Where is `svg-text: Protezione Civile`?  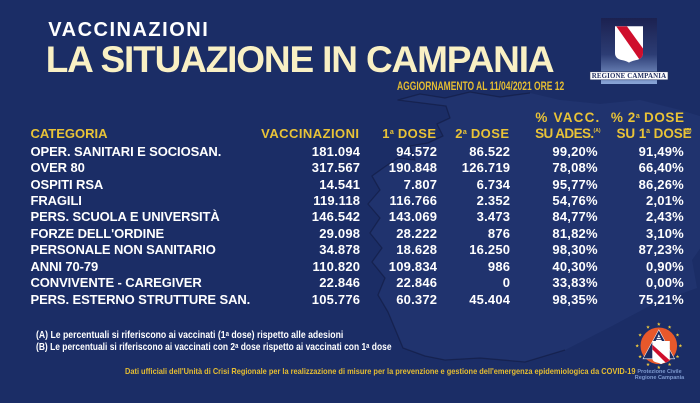
svg-text: Protezione Civile is located at coordinates (659, 372).